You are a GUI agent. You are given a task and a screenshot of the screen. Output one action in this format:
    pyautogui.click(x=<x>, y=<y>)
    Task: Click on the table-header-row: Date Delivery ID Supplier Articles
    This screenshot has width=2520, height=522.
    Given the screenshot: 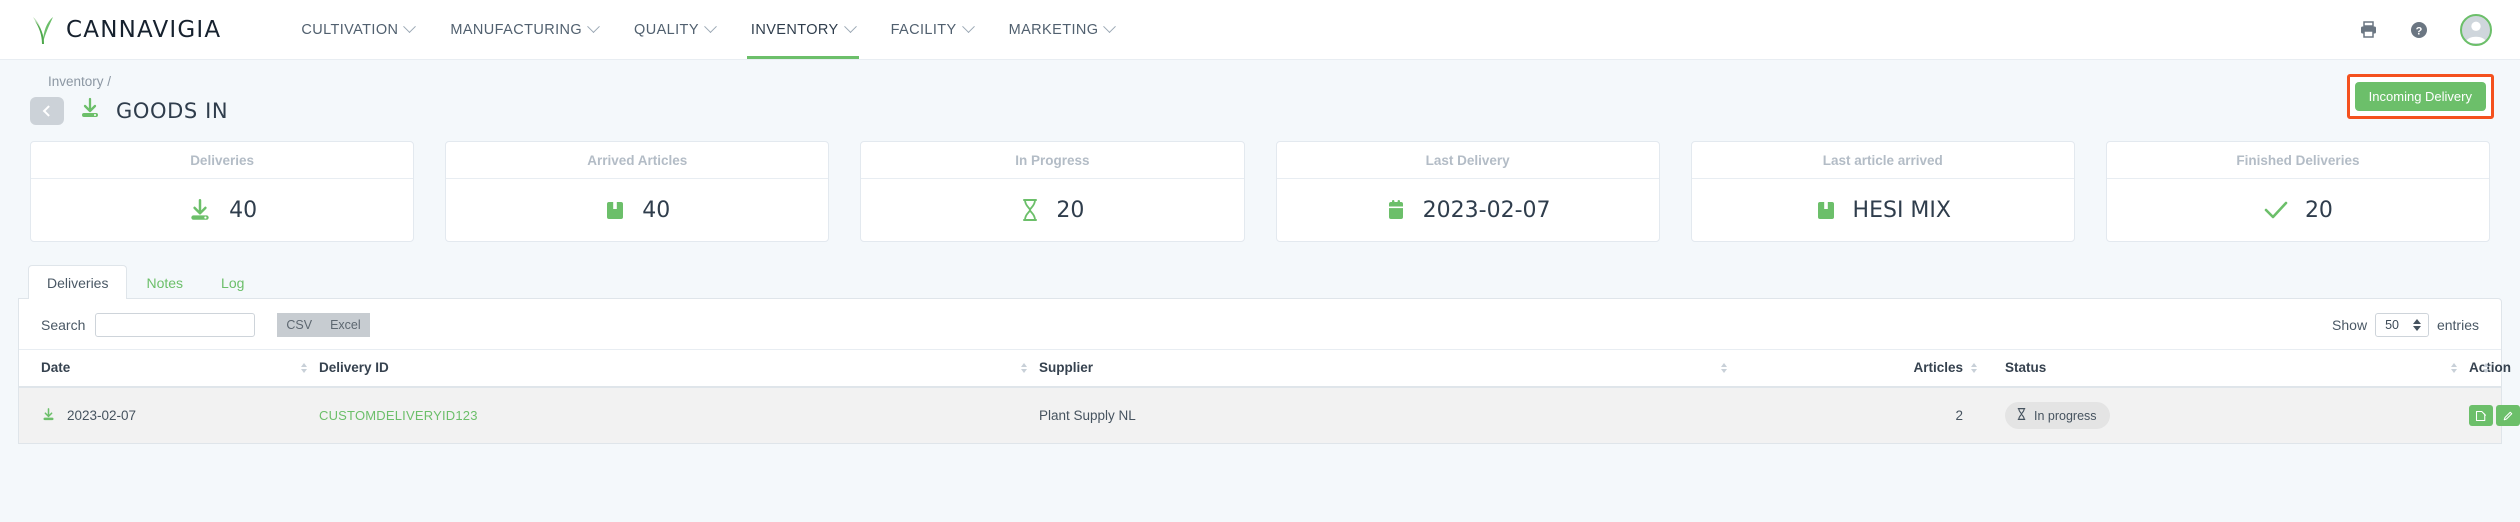 What is the action you would take?
    pyautogui.click(x=1265, y=368)
    